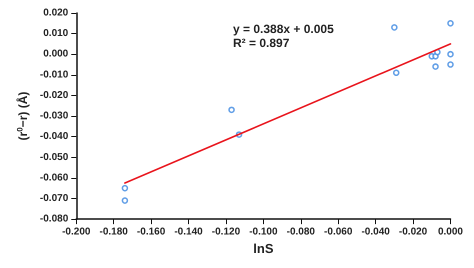 The height and width of the screenshot is (268, 474). Describe the element at coordinates (54, 136) in the screenshot. I see `y-tick-label: -0.040` at that location.